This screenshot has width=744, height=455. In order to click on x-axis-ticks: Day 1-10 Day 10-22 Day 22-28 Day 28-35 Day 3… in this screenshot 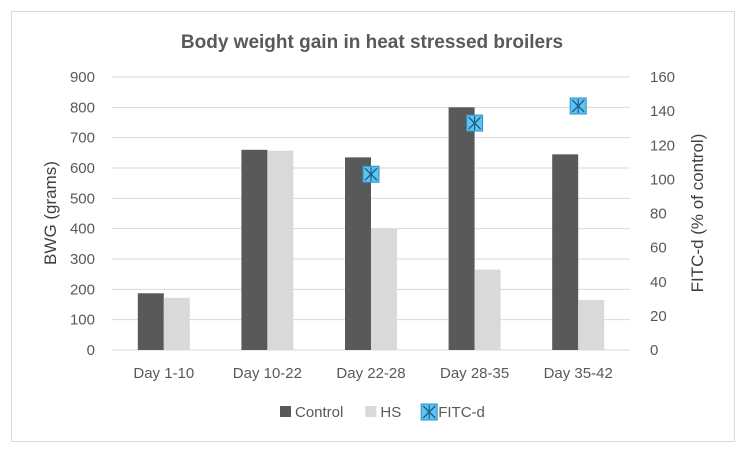, I will do `click(372, 373)`.